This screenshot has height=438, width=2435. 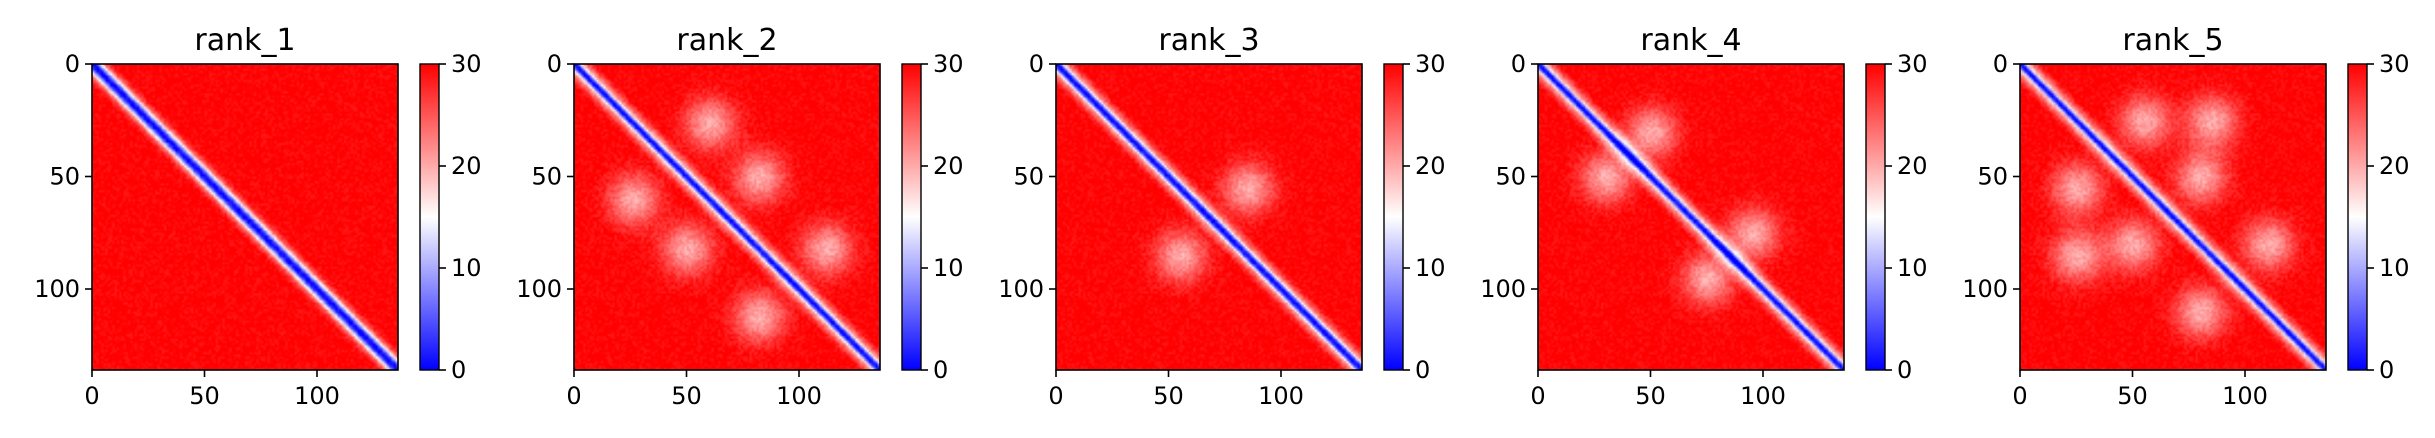 I want to click on chart-title: rank_2, so click(x=726, y=40).